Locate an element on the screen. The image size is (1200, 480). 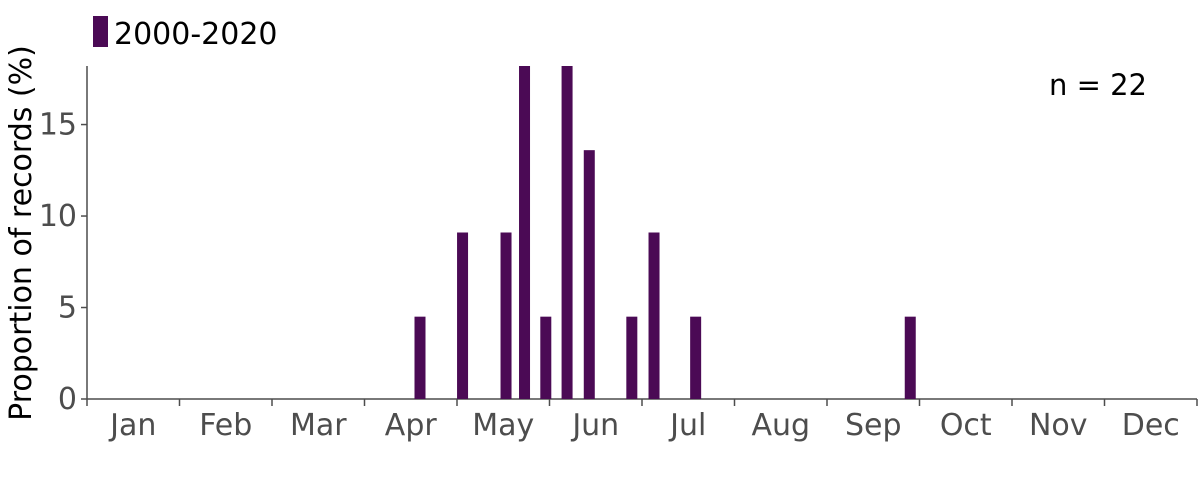
x-tick-label: Aug is located at coordinates (780, 425).